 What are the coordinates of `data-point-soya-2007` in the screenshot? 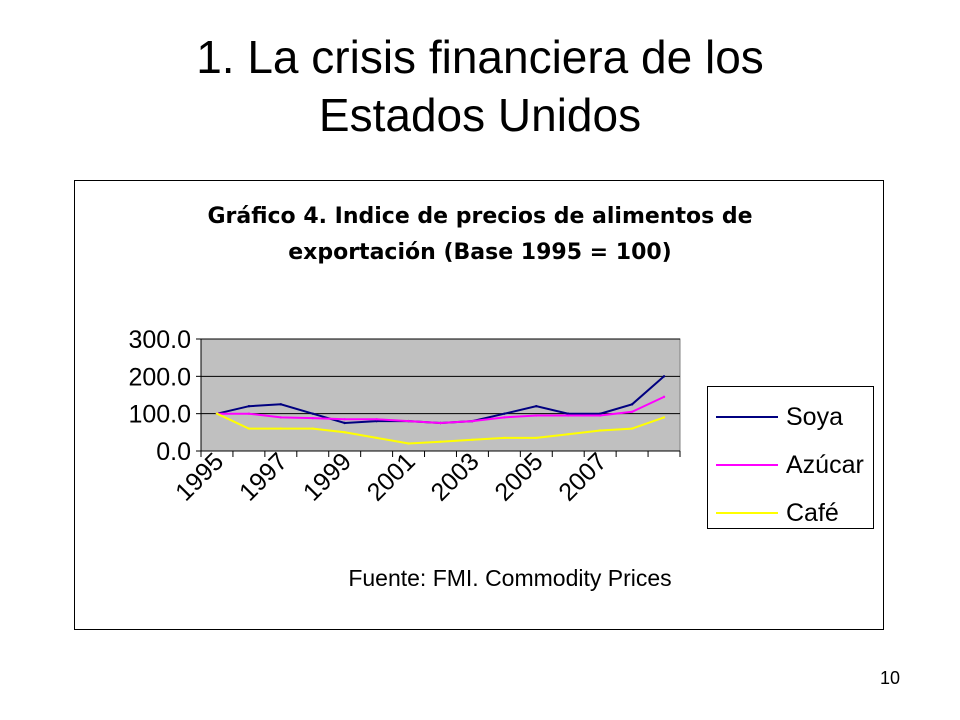 It's located at (600, 413).